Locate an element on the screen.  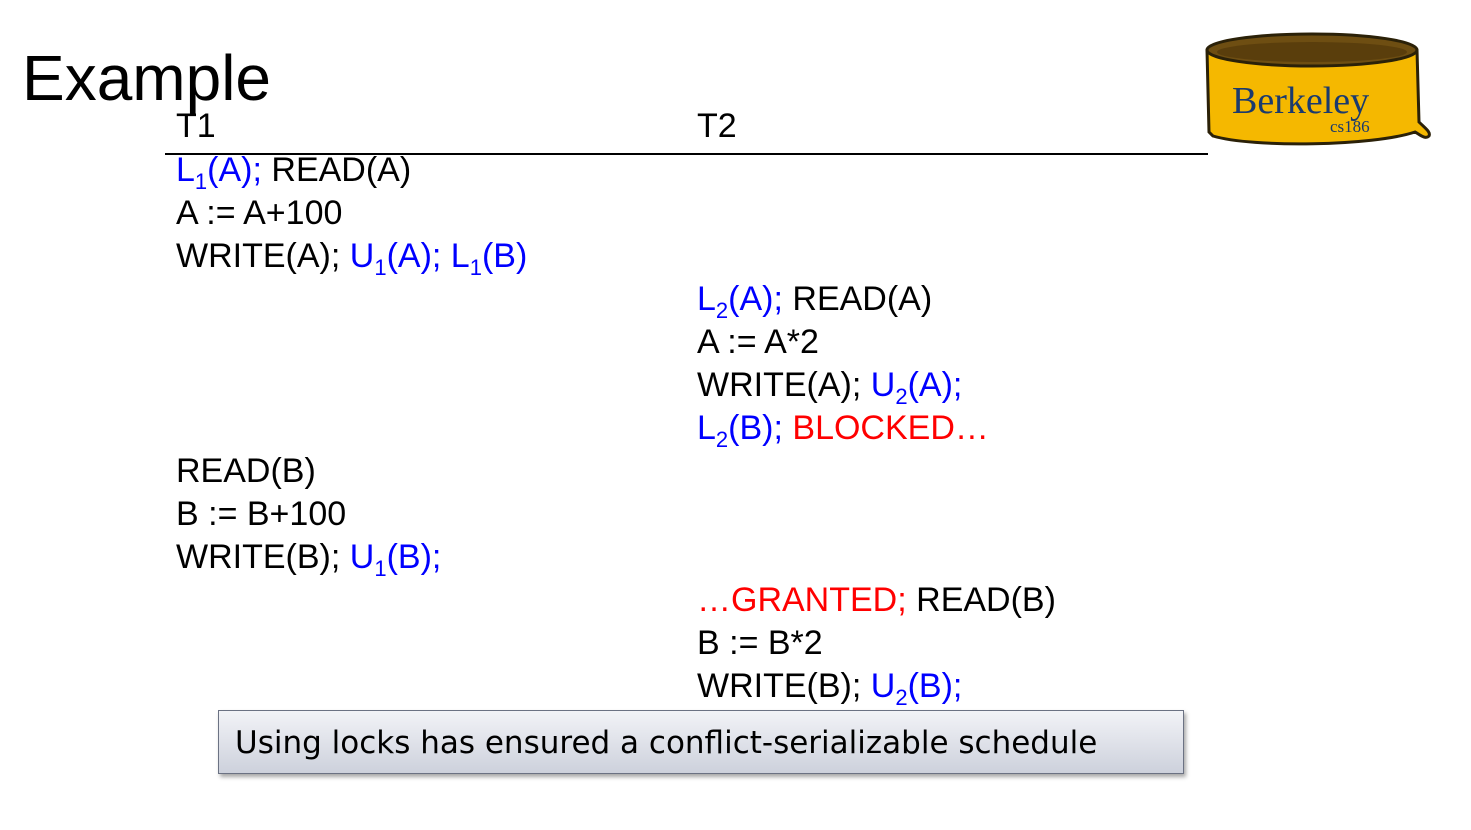
logo-wordmark: Berkeley is located at coordinates (1301, 101).